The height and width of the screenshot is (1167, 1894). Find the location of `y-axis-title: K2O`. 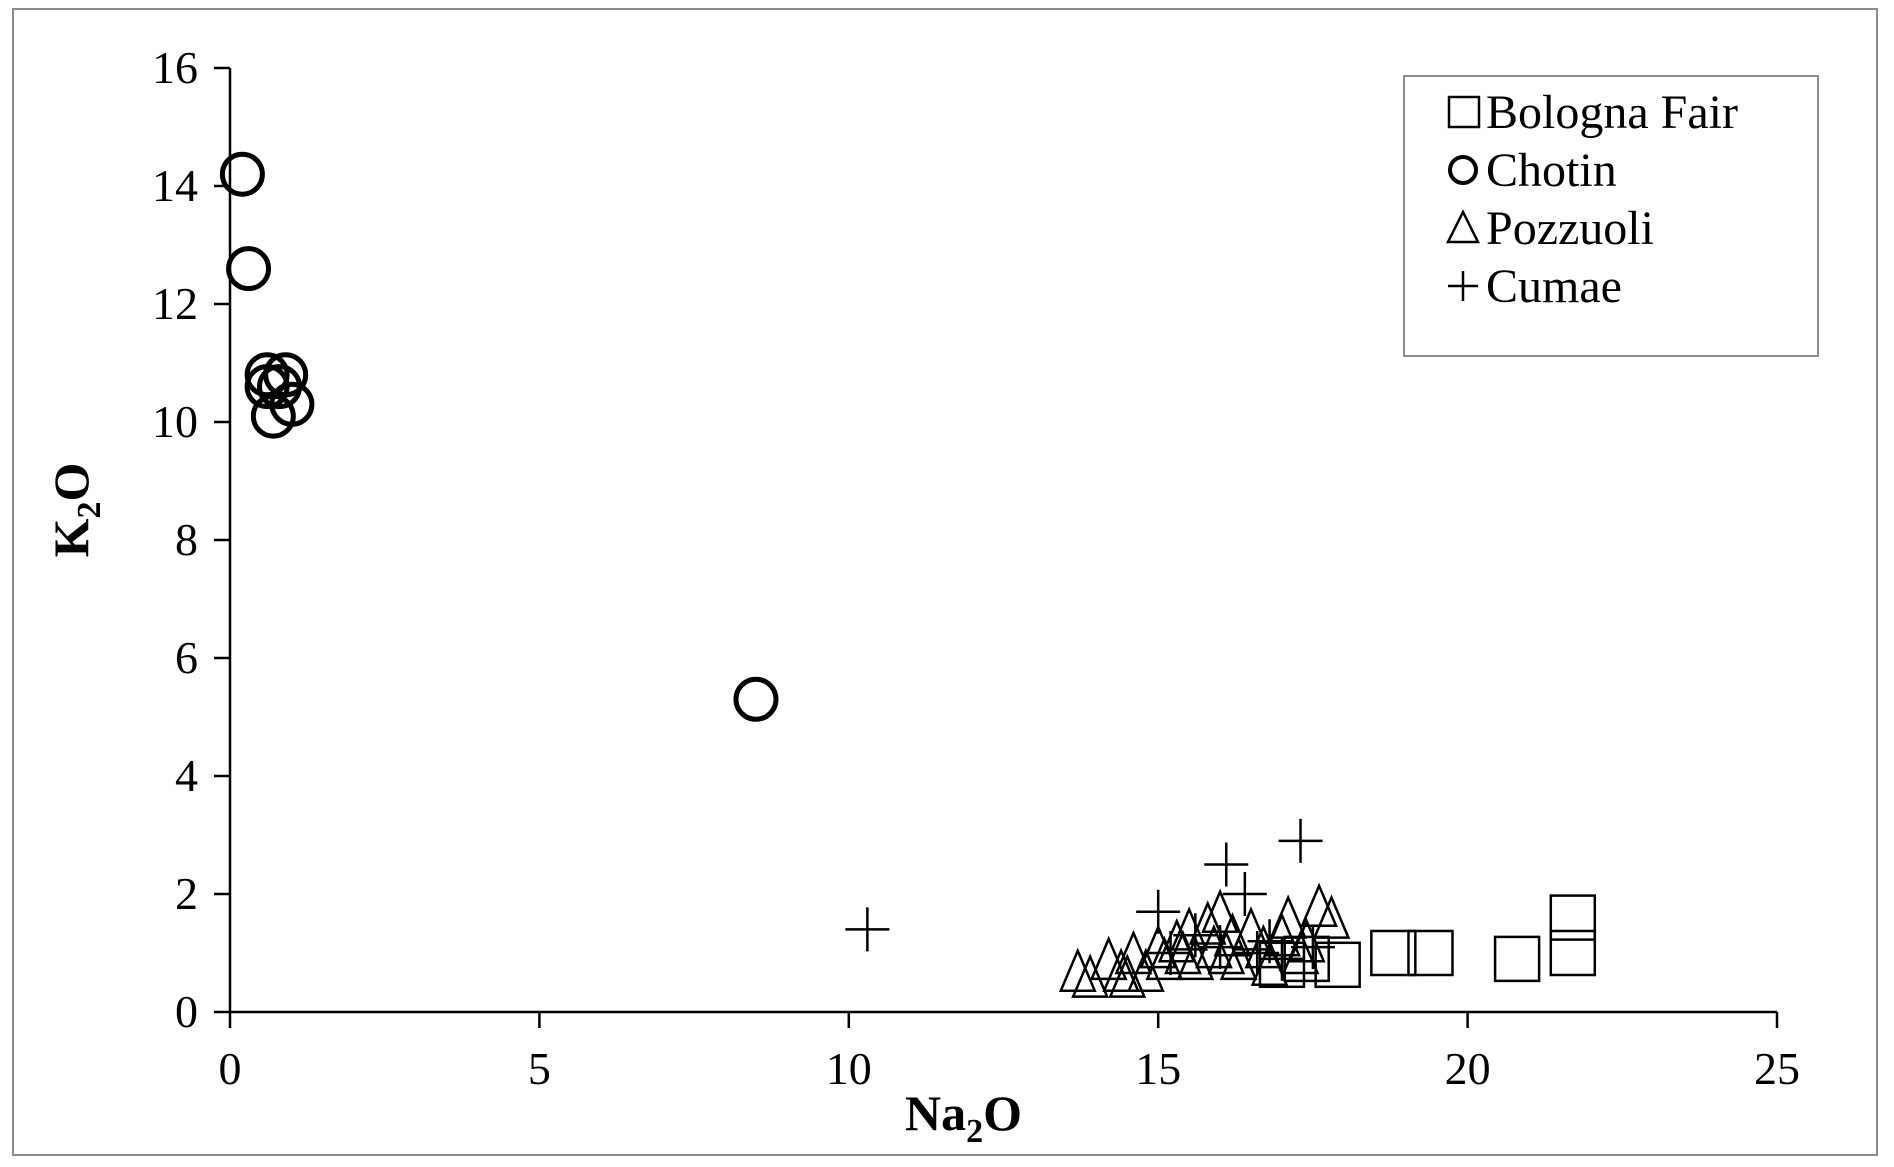

y-axis-title: K2O is located at coordinates (75, 510).